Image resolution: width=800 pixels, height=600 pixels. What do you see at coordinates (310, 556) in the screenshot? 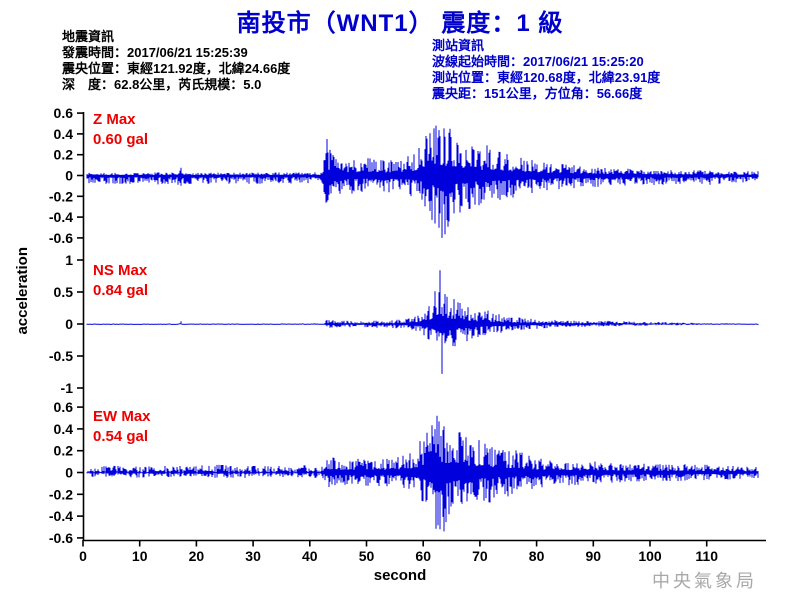
I see `x-tick-label: 40` at bounding box center [310, 556].